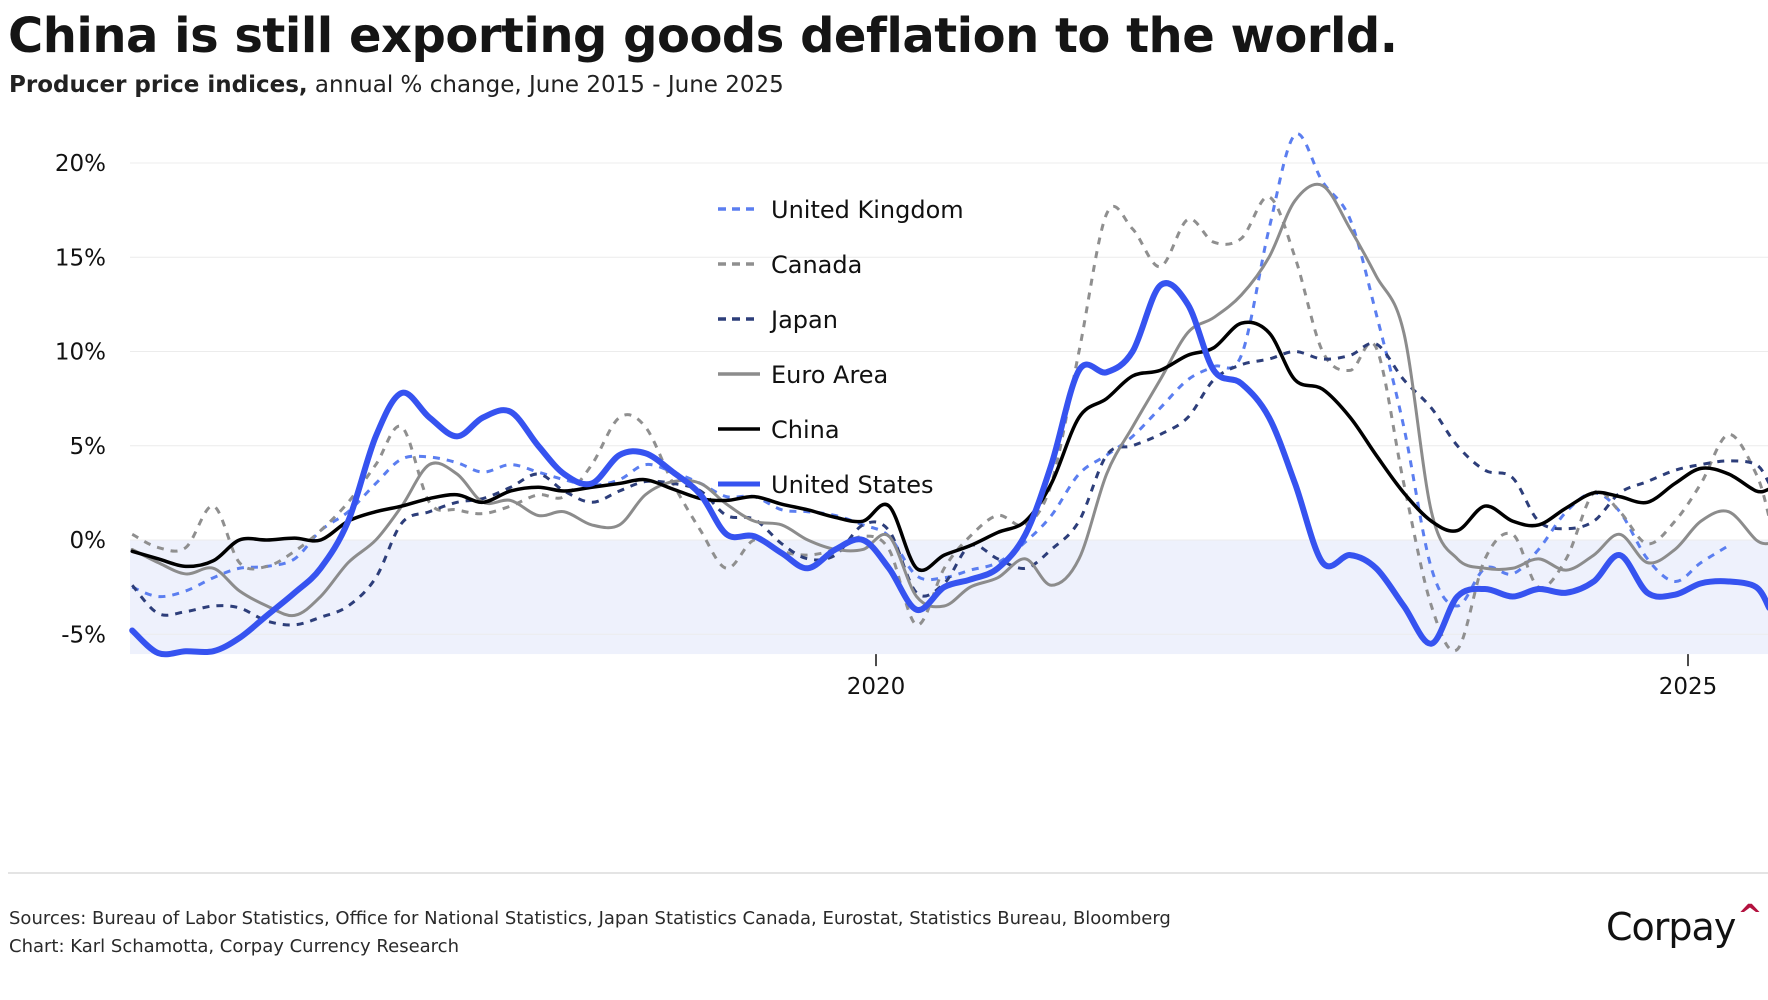 The width and height of the screenshot is (1768, 1000). I want to click on subtitle-lead: Producer price indices,, so click(158, 85).